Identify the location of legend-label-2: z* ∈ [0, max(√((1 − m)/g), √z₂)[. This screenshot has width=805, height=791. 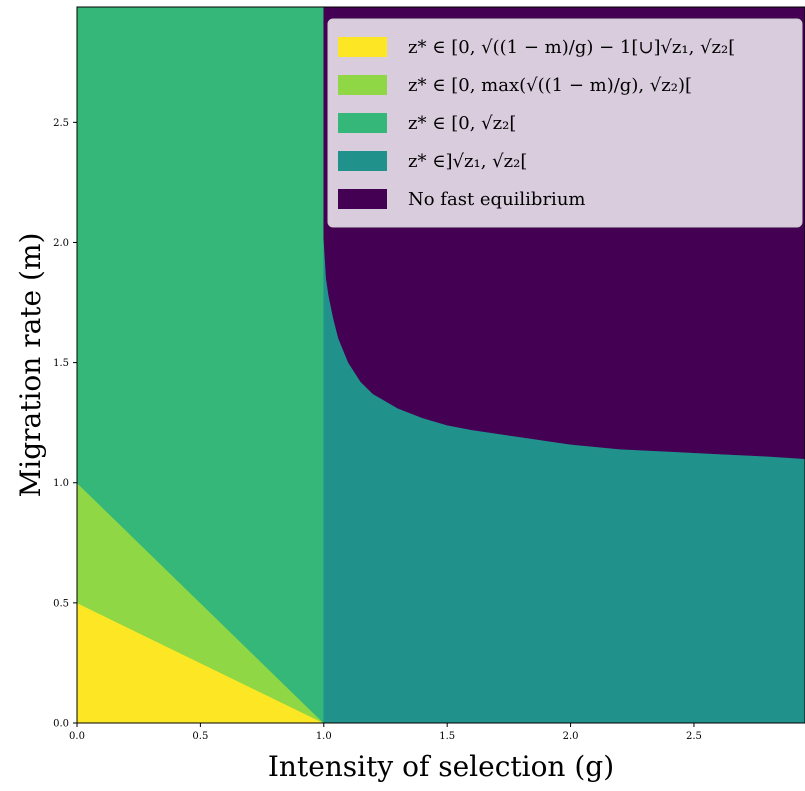
(550, 85).